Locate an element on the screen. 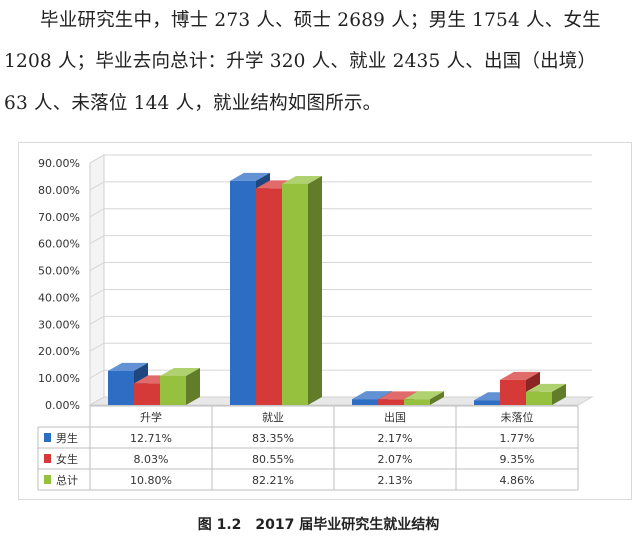 Image resolution: width=637 pixels, height=546 pixels. intro-line-2: 1208 人；毕业去向总计：升学 320 人、就业 2435 人、出国（出境） is located at coordinates (300, 61).